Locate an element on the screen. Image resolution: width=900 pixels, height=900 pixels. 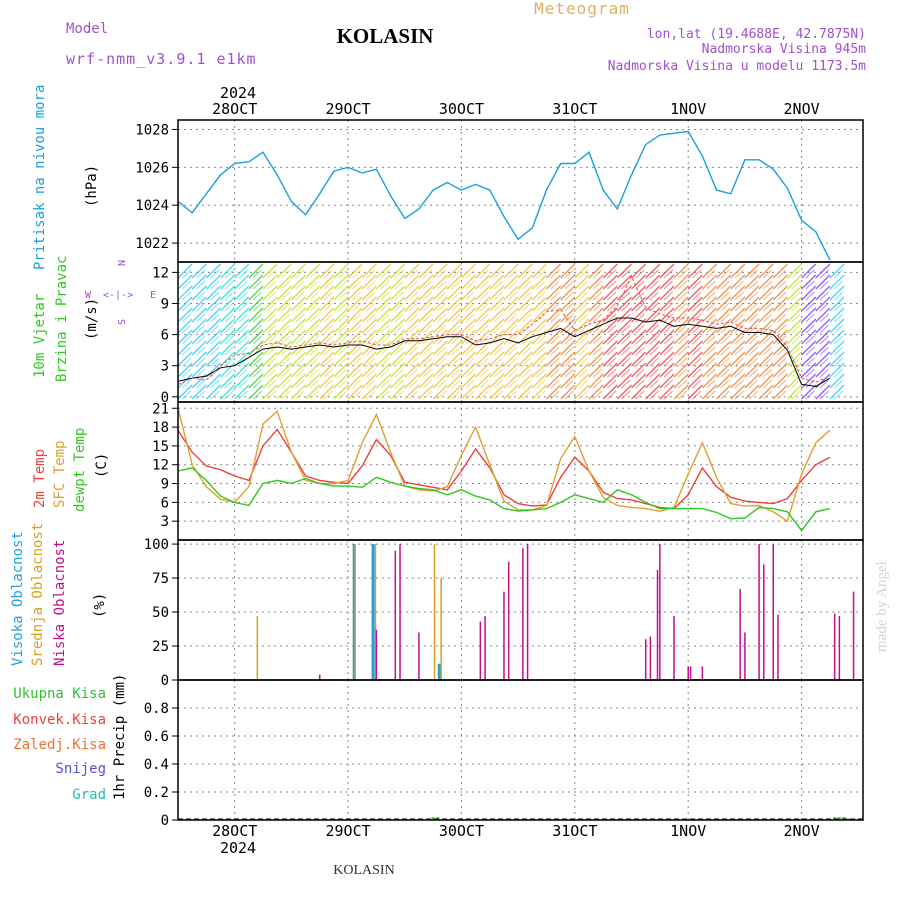
series-line-sfc-temp is located at coordinates (504, 465).